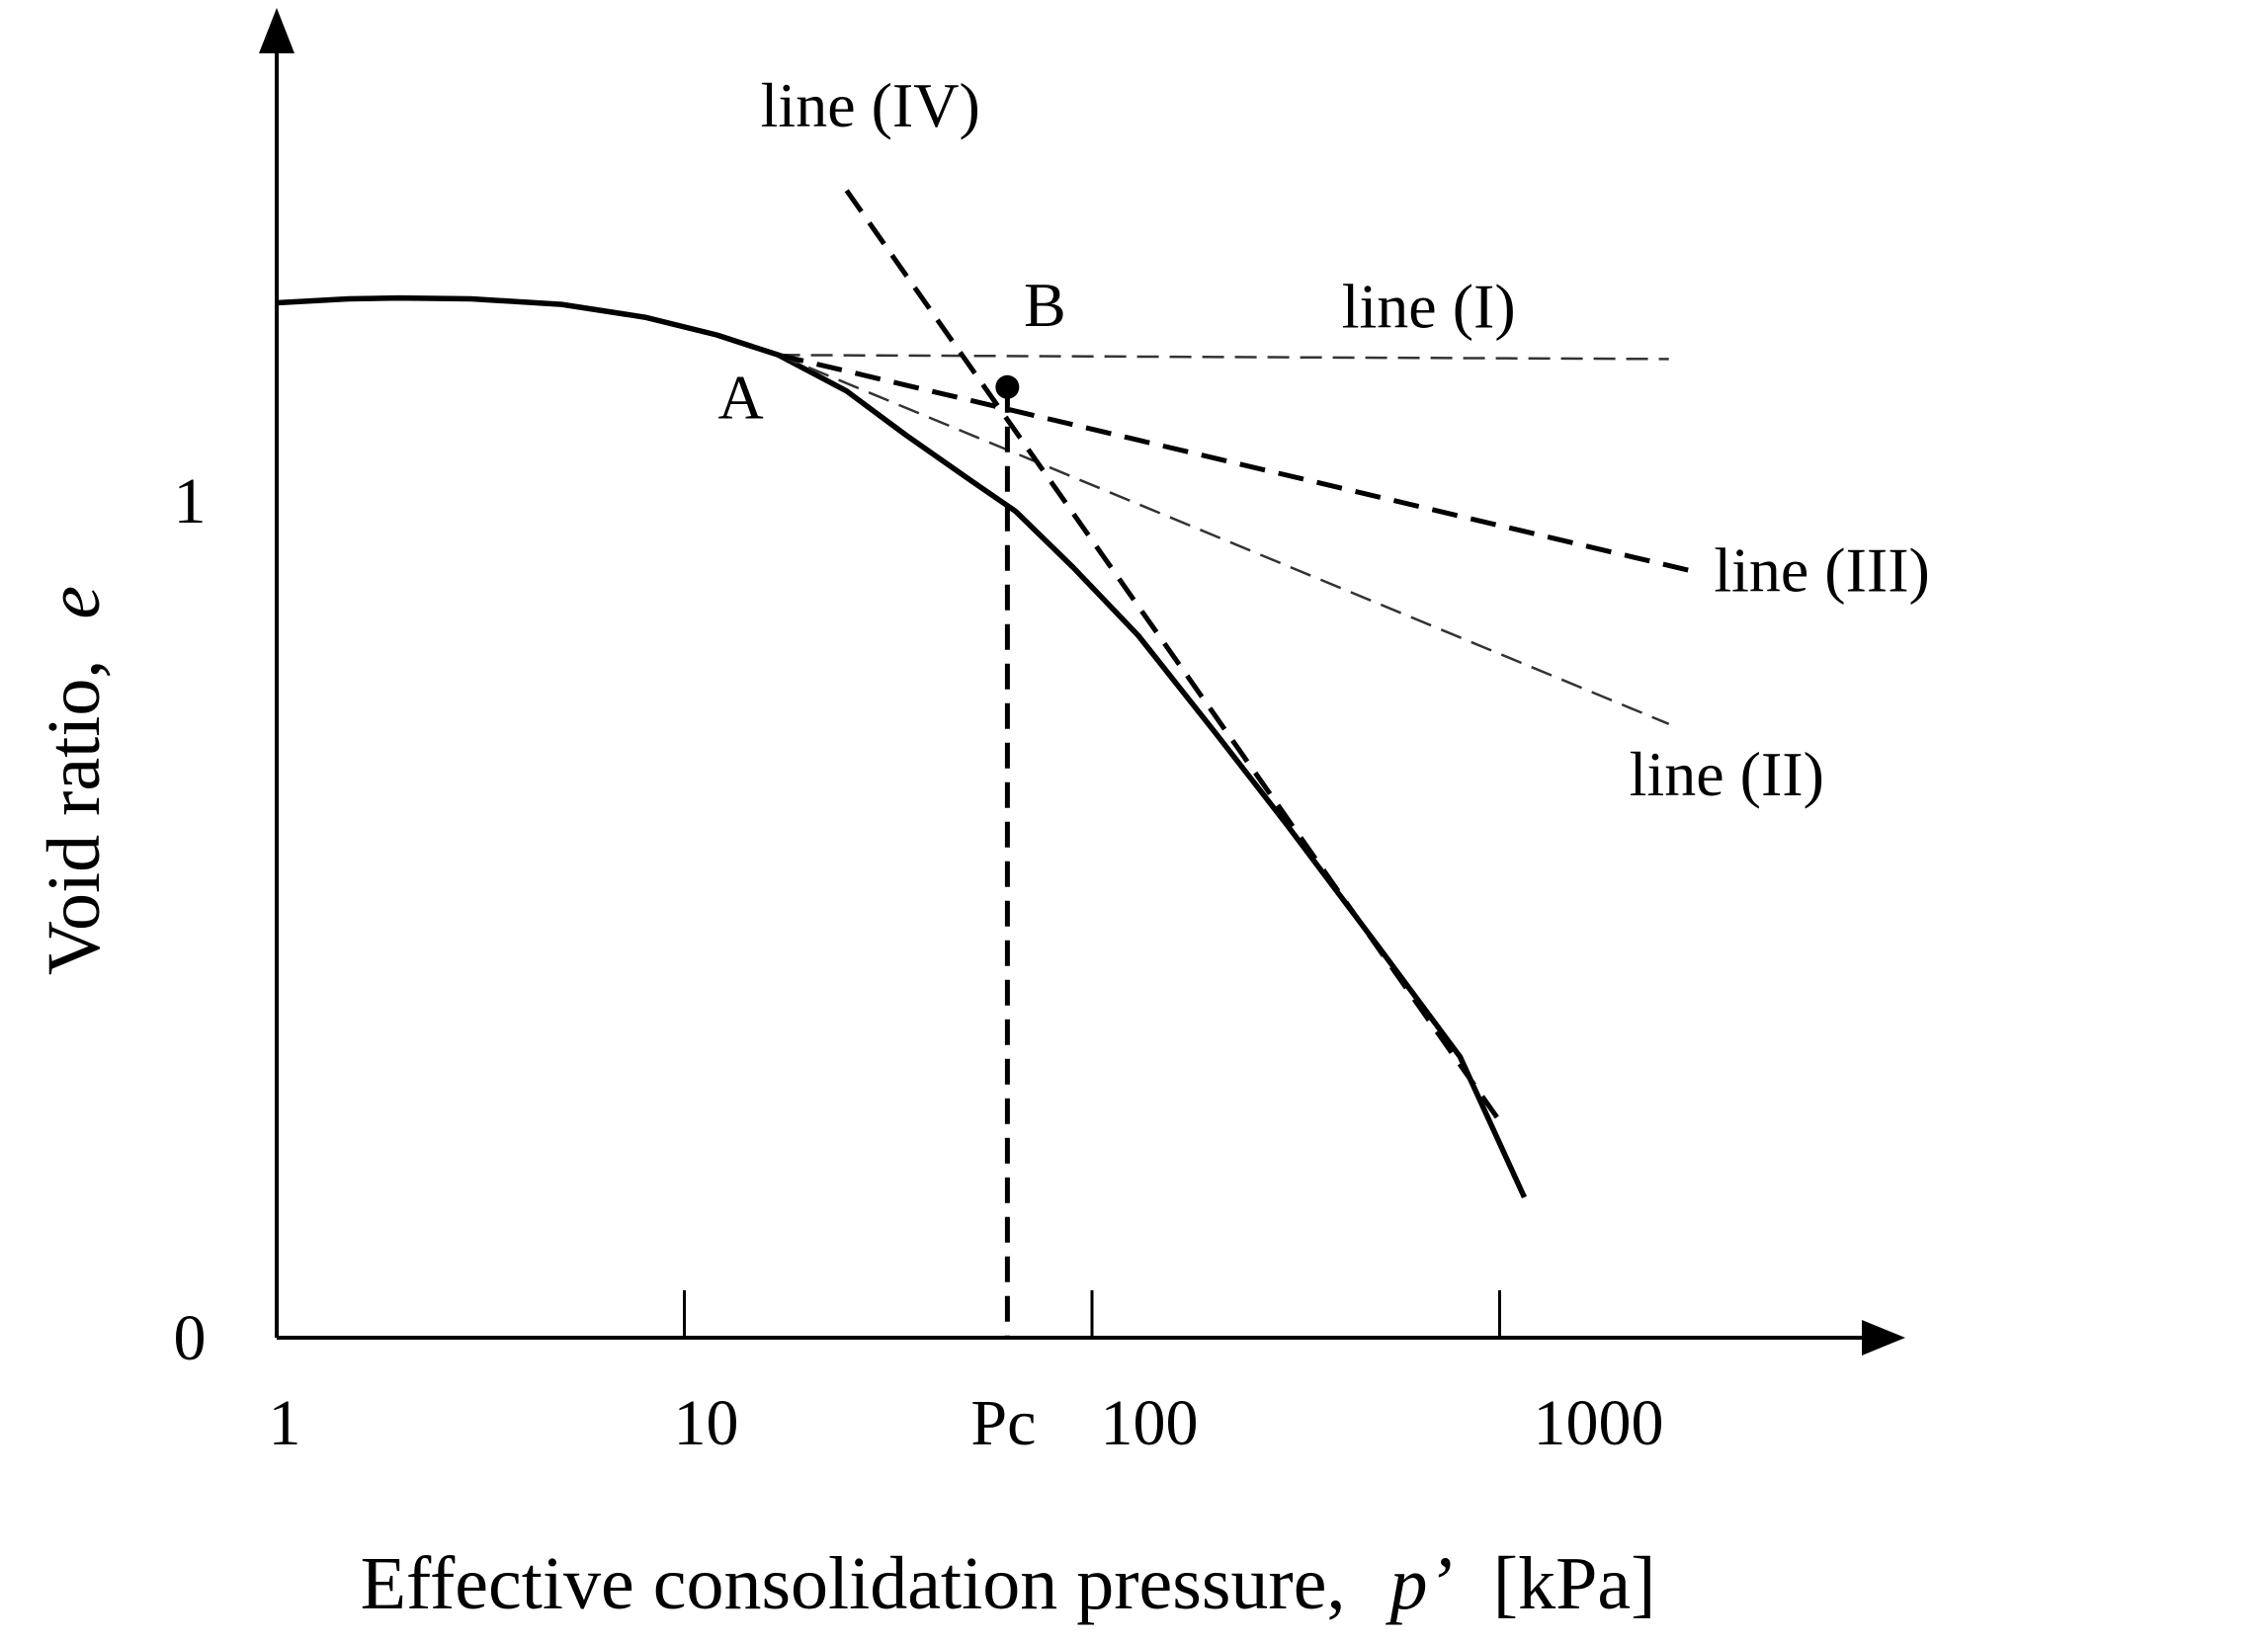  I want to click on x-tick-label-10: 10, so click(706, 1423).